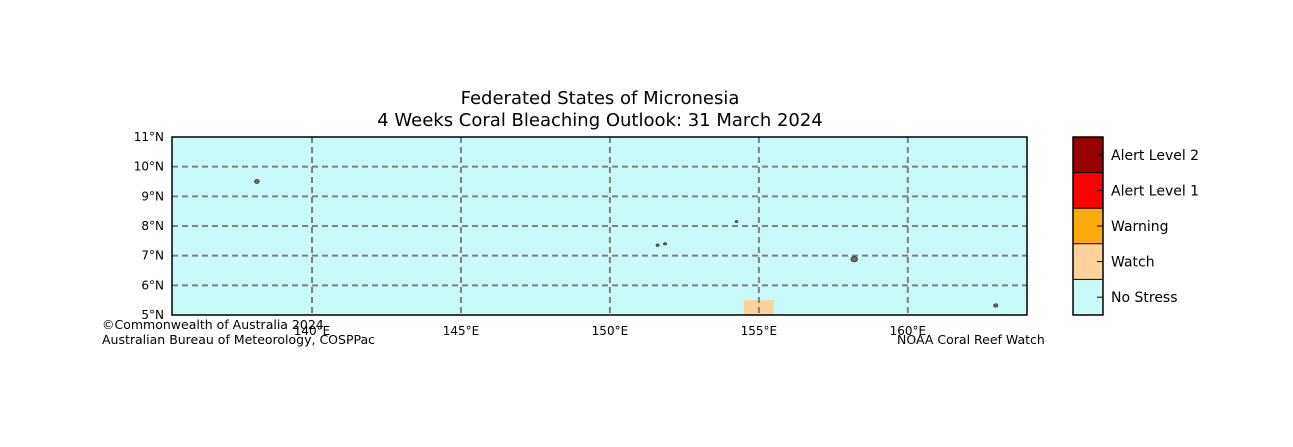  What do you see at coordinates (971, 339) in the screenshot?
I see `noaa-credit: NOAA Coral Reef Watch` at bounding box center [971, 339].